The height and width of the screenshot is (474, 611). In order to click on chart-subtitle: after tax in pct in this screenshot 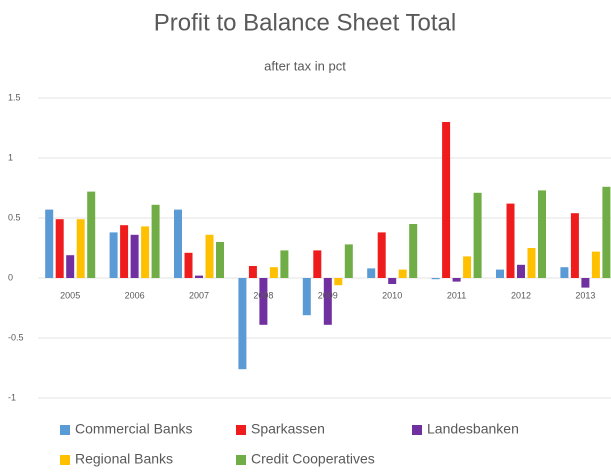, I will do `click(305, 65)`.